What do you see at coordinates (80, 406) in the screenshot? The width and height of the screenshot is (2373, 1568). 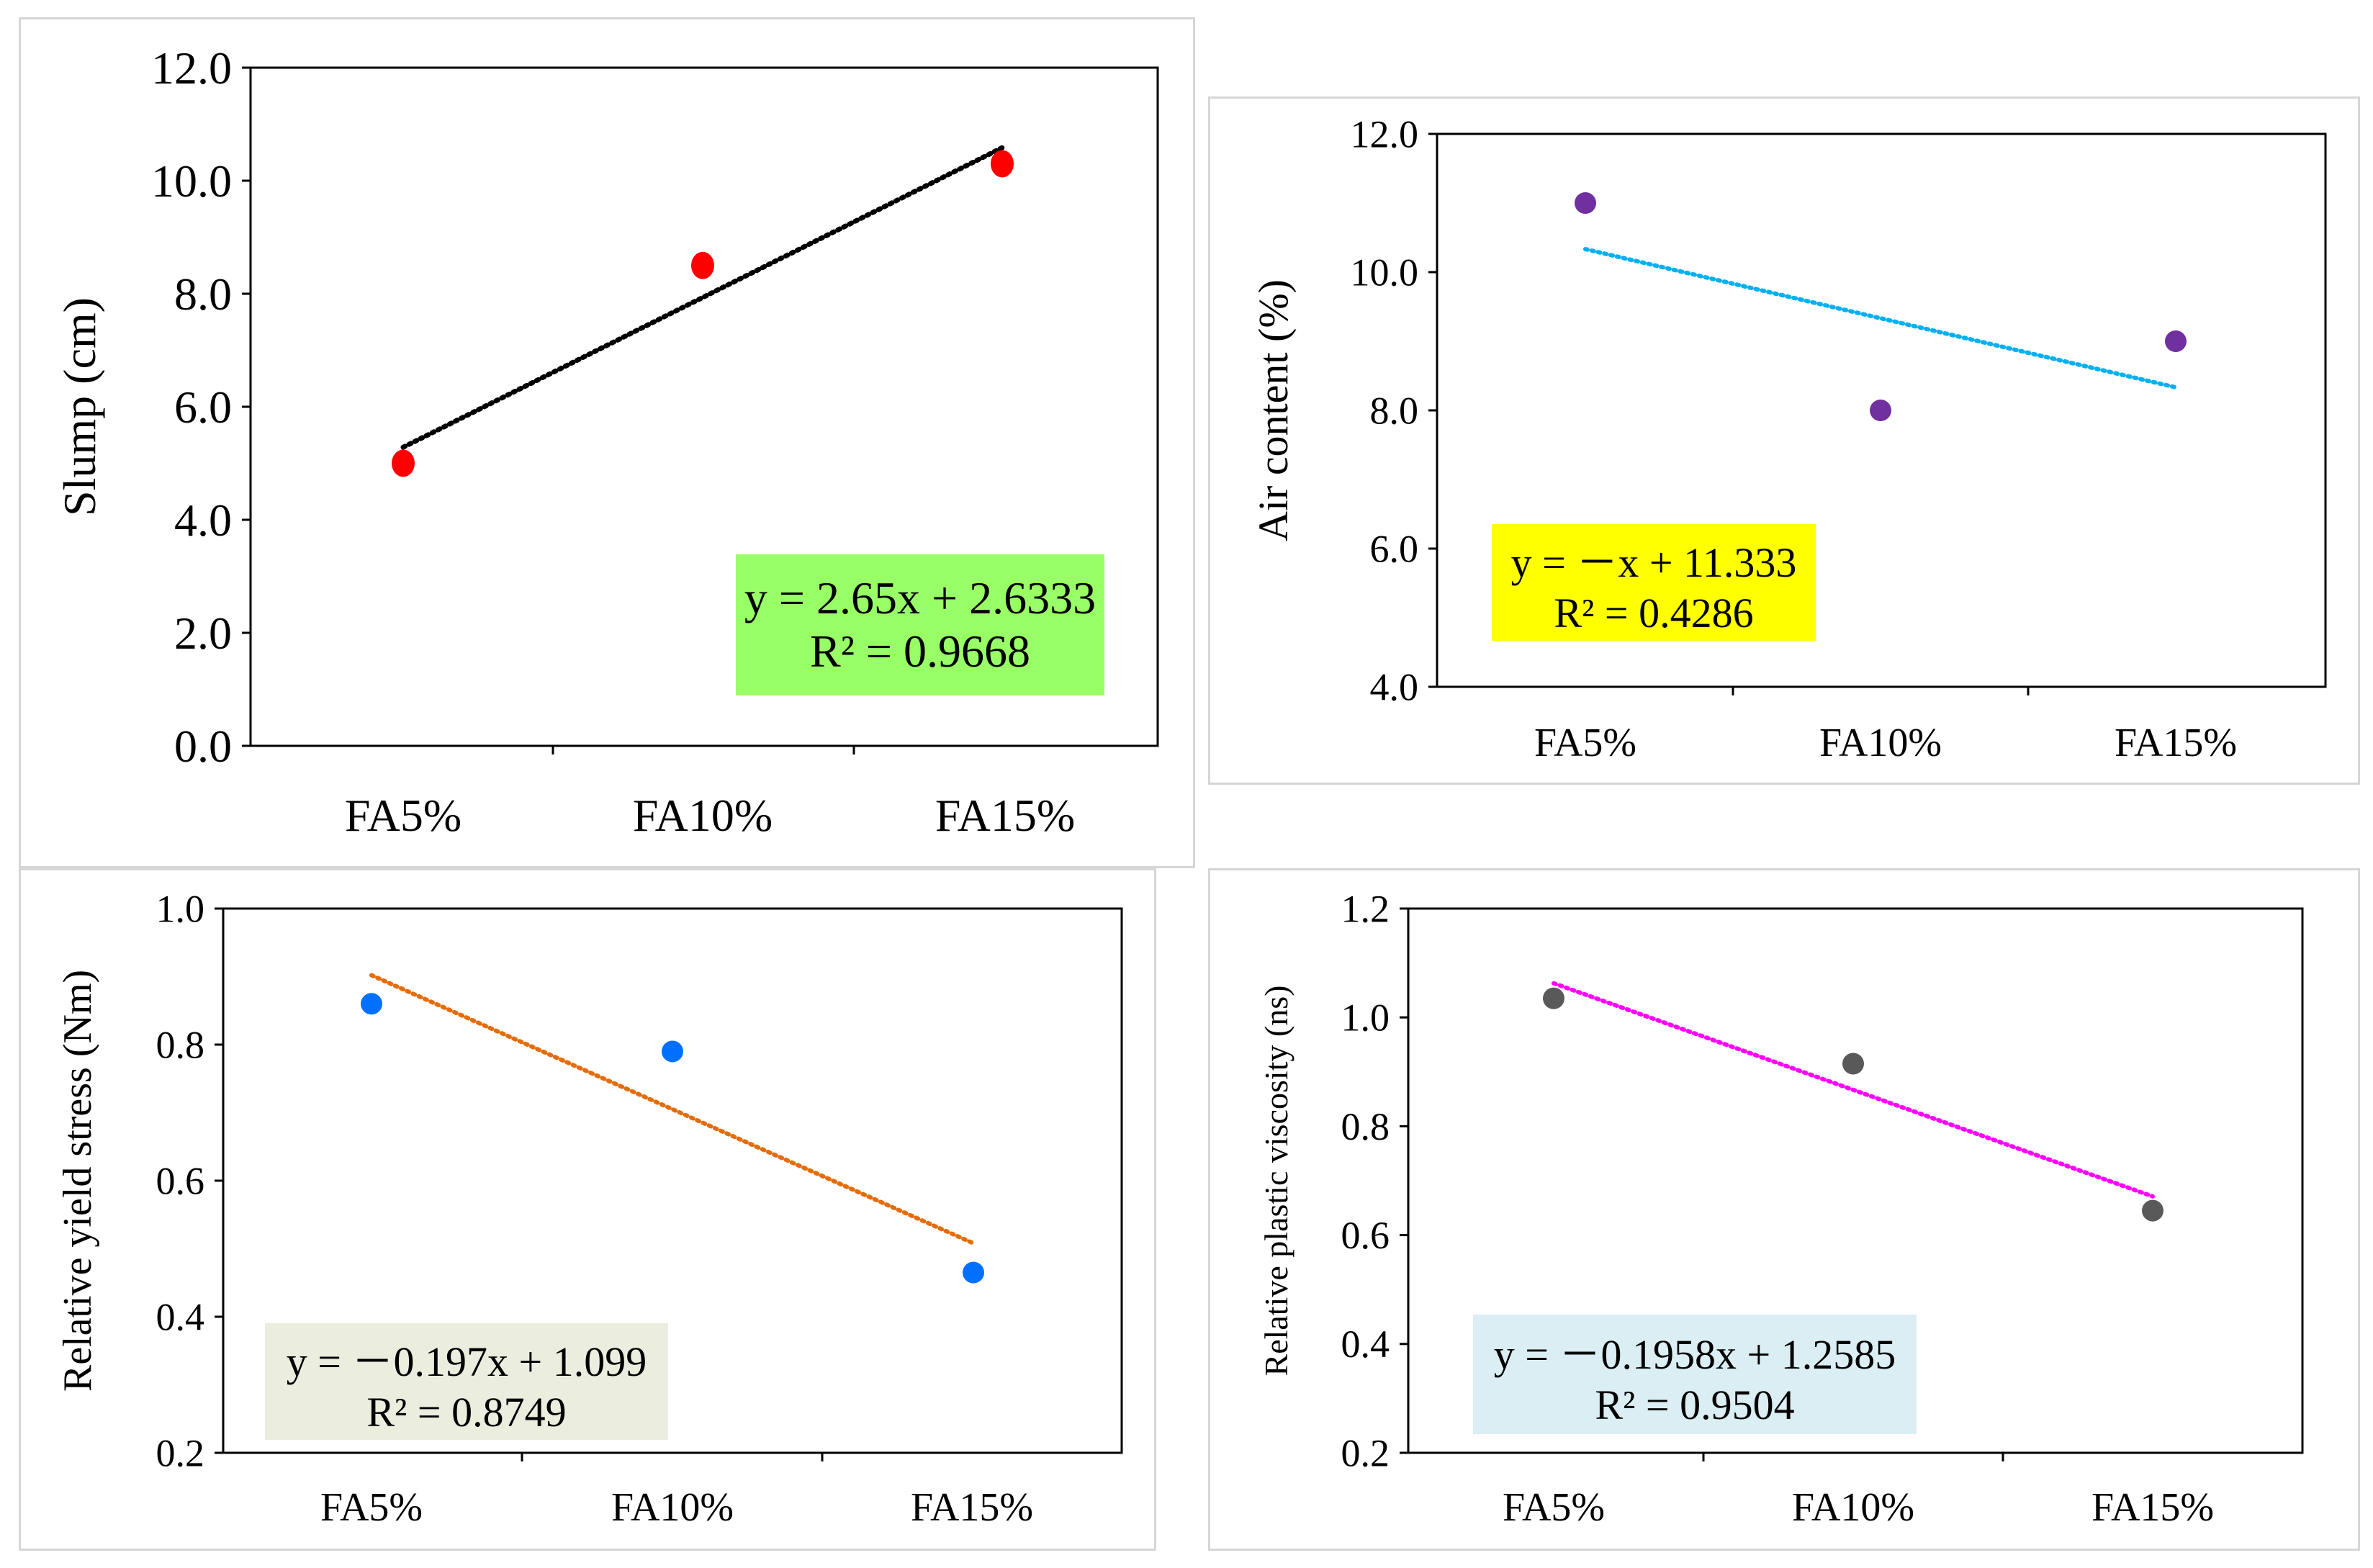 I see `slump-y-axis-title: Slump (cm)` at bounding box center [80, 406].